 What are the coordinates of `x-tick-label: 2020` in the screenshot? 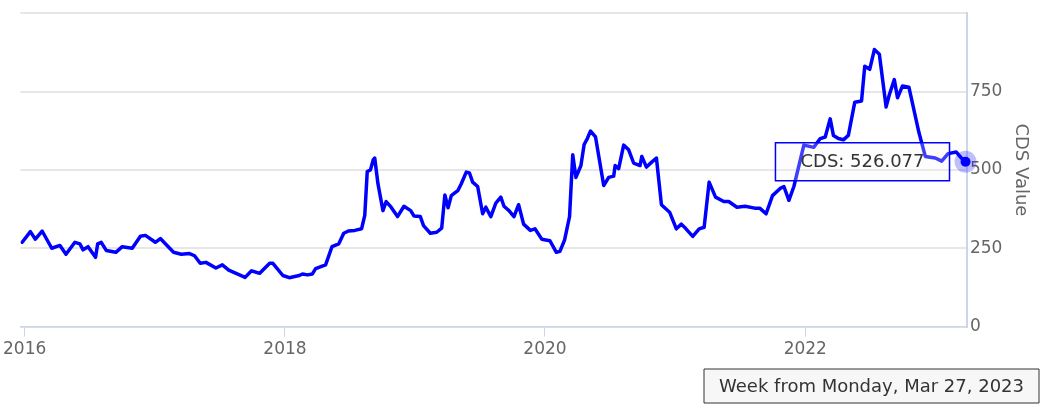 It's located at (545, 348).